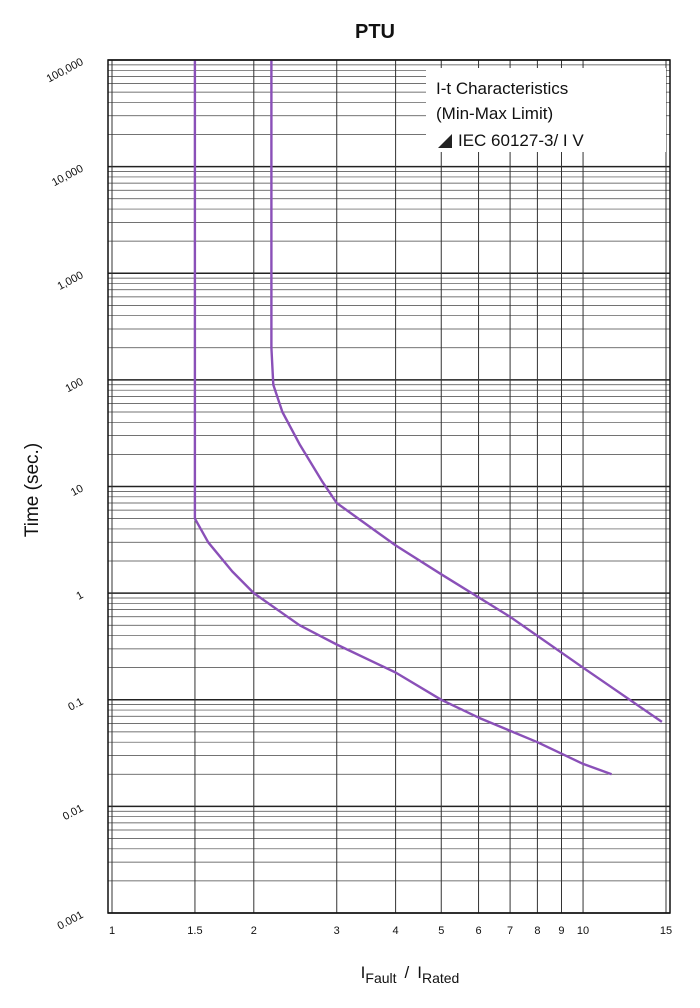  I want to click on annotation-line: IEC 60127-3/ I V, so click(521, 140).